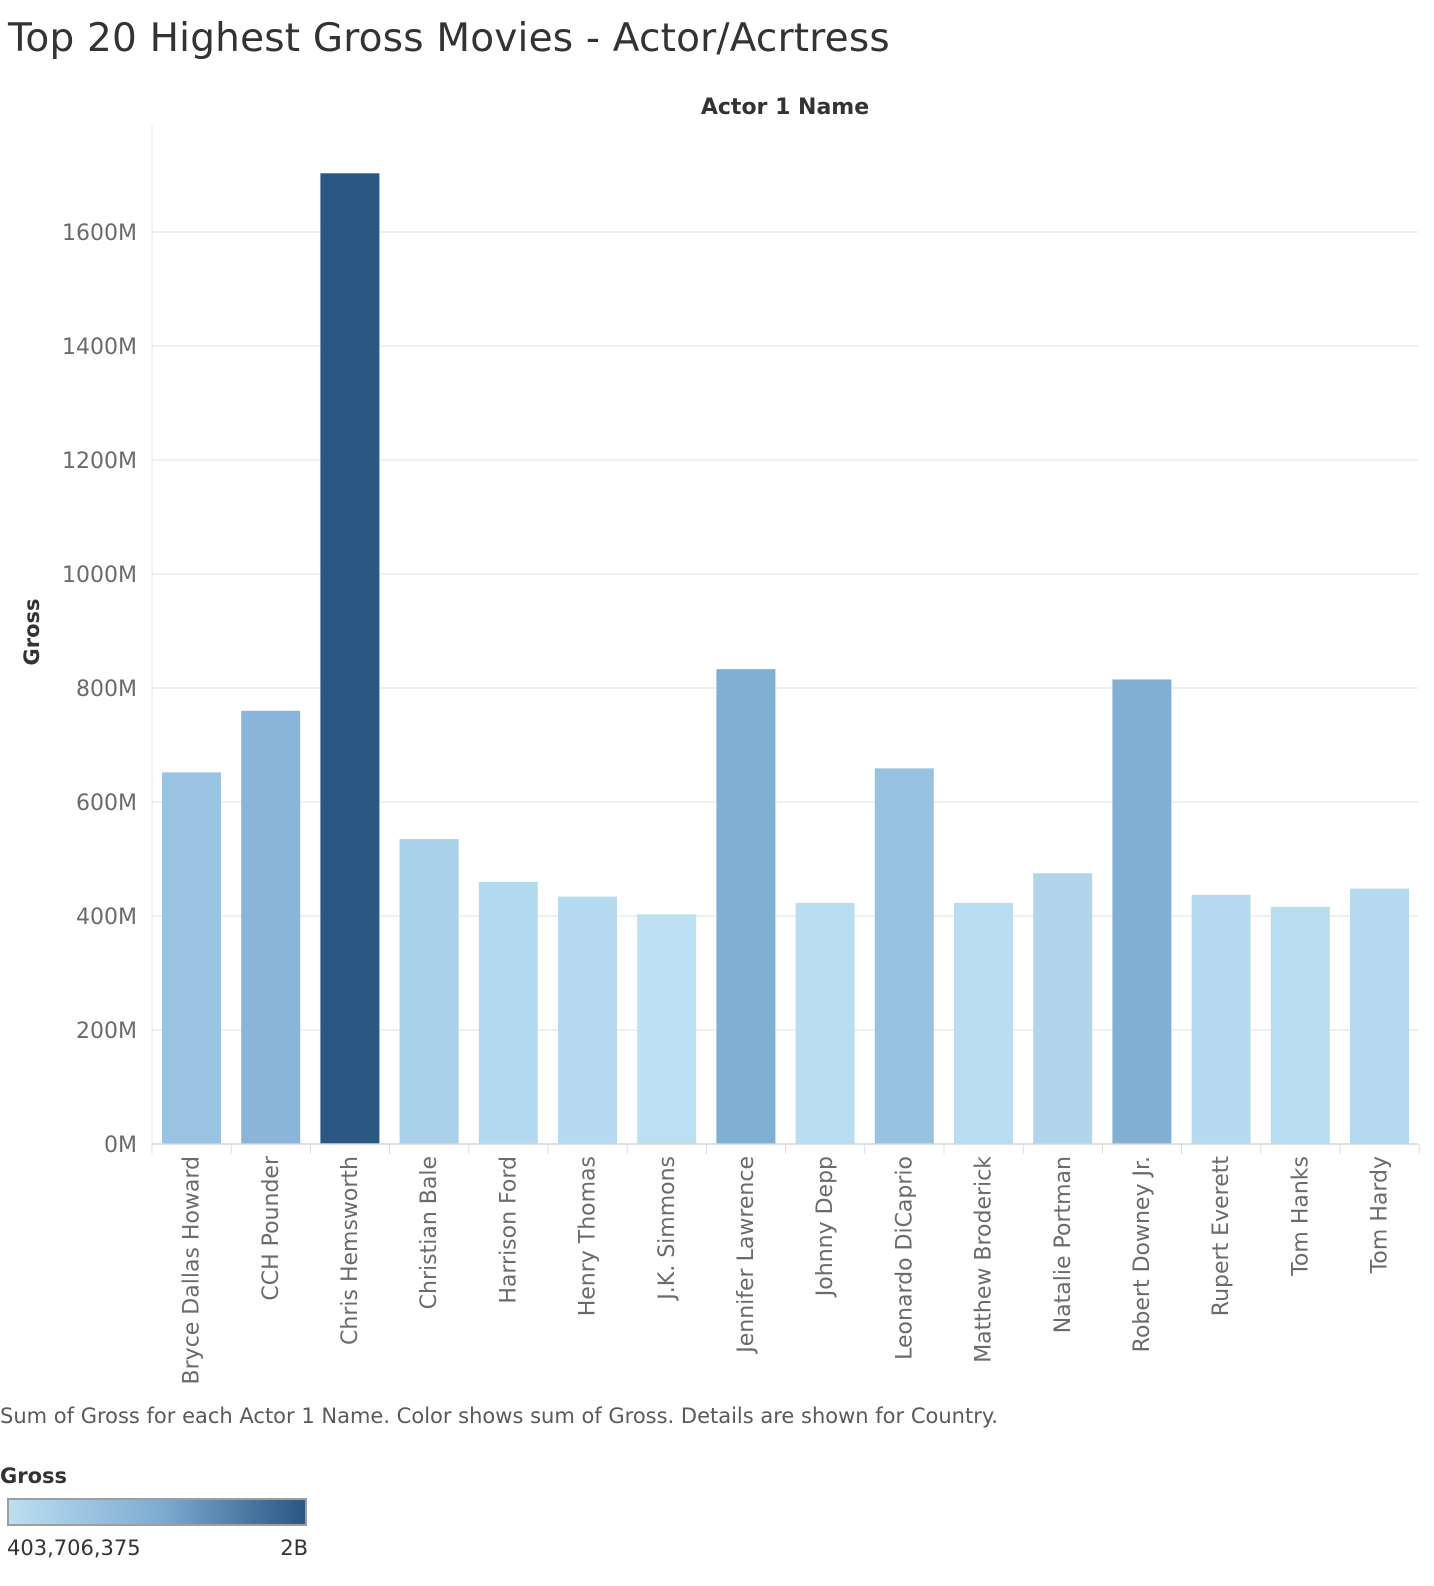 The width and height of the screenshot is (1434, 1586). Describe the element at coordinates (746, 1255) in the screenshot. I see `x-tick-label: Jennifer Lawrence` at that location.